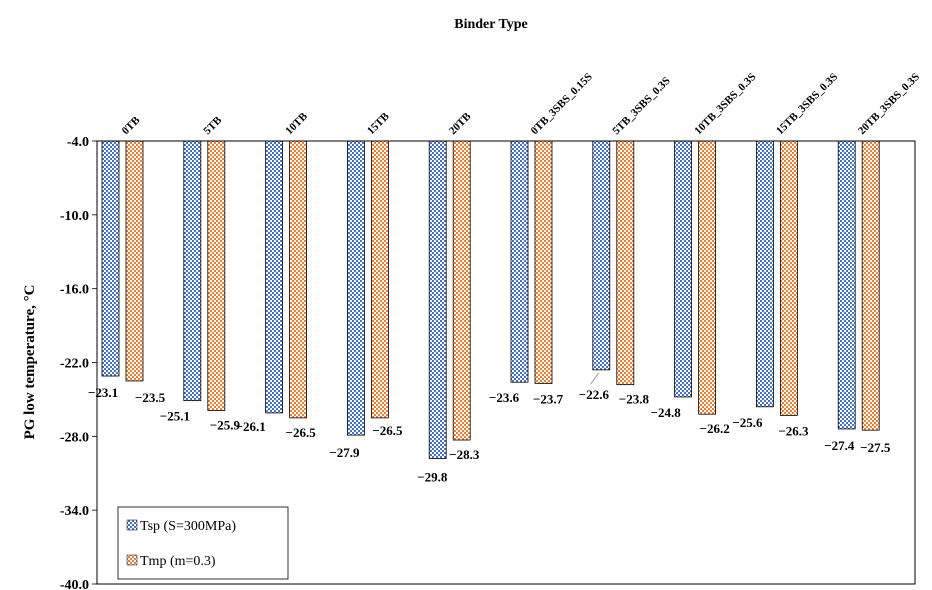  Describe the element at coordinates (296, 123) in the screenshot. I see `x-tick-label-10TB: 10TB` at that location.